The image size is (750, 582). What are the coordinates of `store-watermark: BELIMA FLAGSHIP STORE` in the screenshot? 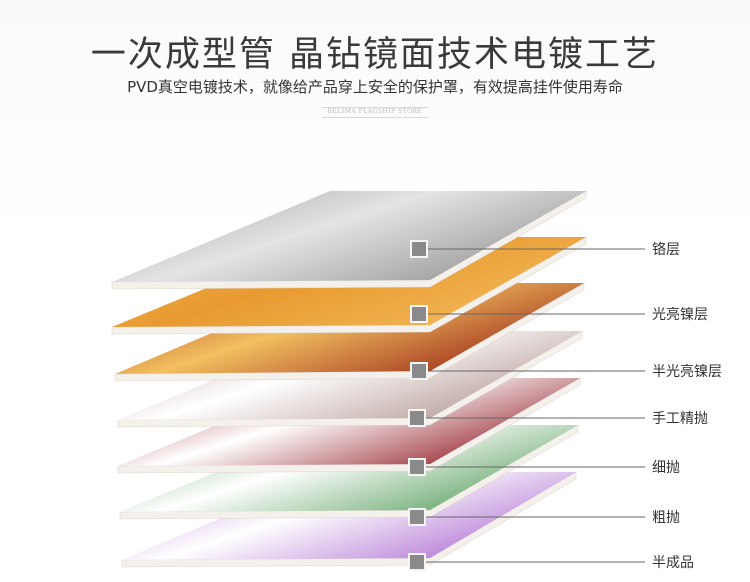 It's located at (375, 111).